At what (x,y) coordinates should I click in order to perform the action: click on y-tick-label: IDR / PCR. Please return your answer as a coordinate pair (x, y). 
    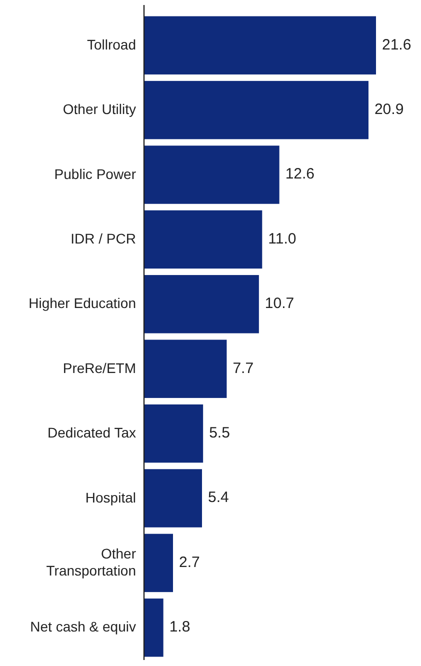
    Looking at the image, I should click on (103, 238).